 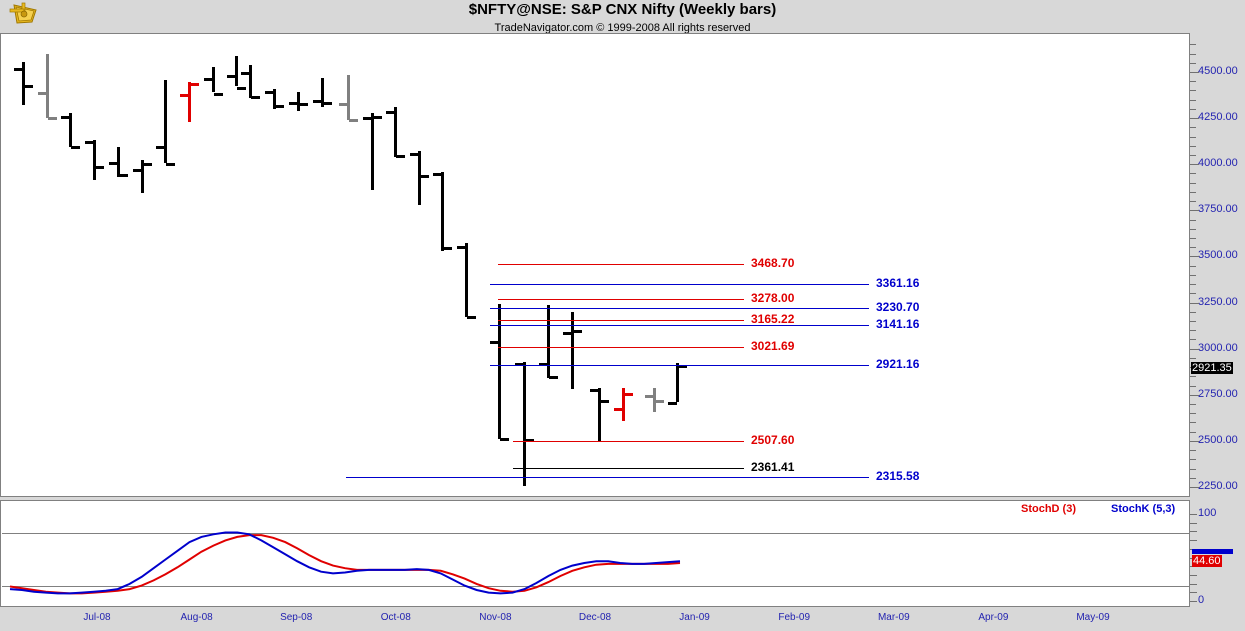 I want to click on indicator-series-line, so click(x=345, y=564).